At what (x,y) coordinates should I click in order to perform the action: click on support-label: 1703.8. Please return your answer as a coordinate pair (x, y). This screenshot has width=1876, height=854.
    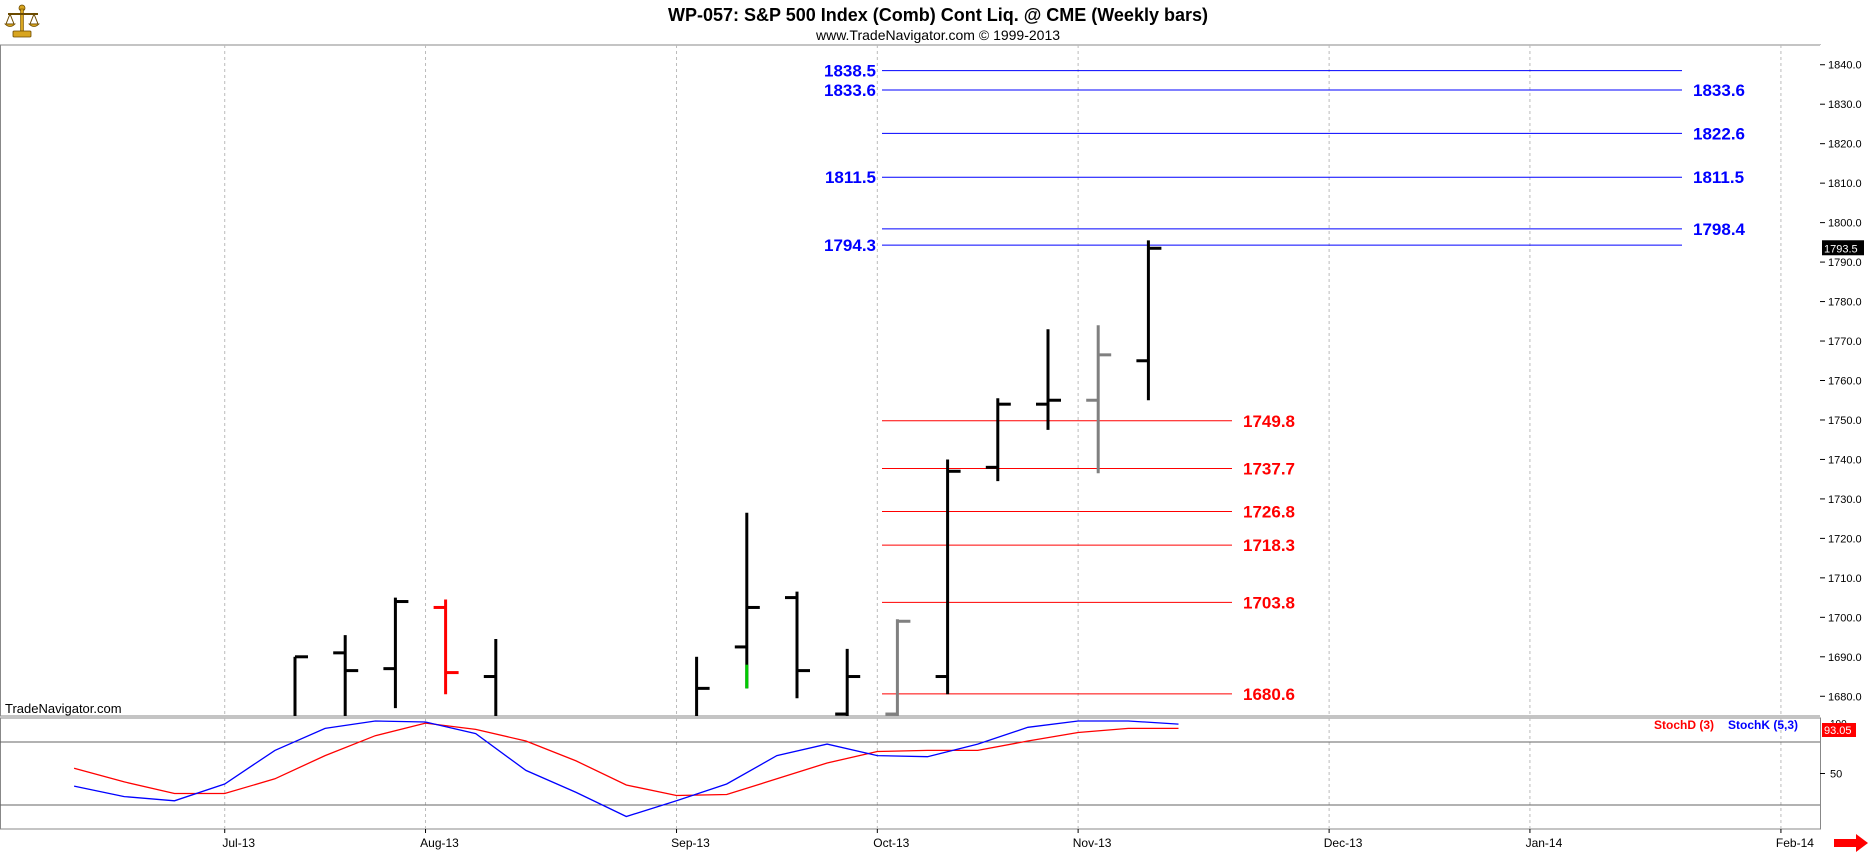
    Looking at the image, I should click on (1269, 602).